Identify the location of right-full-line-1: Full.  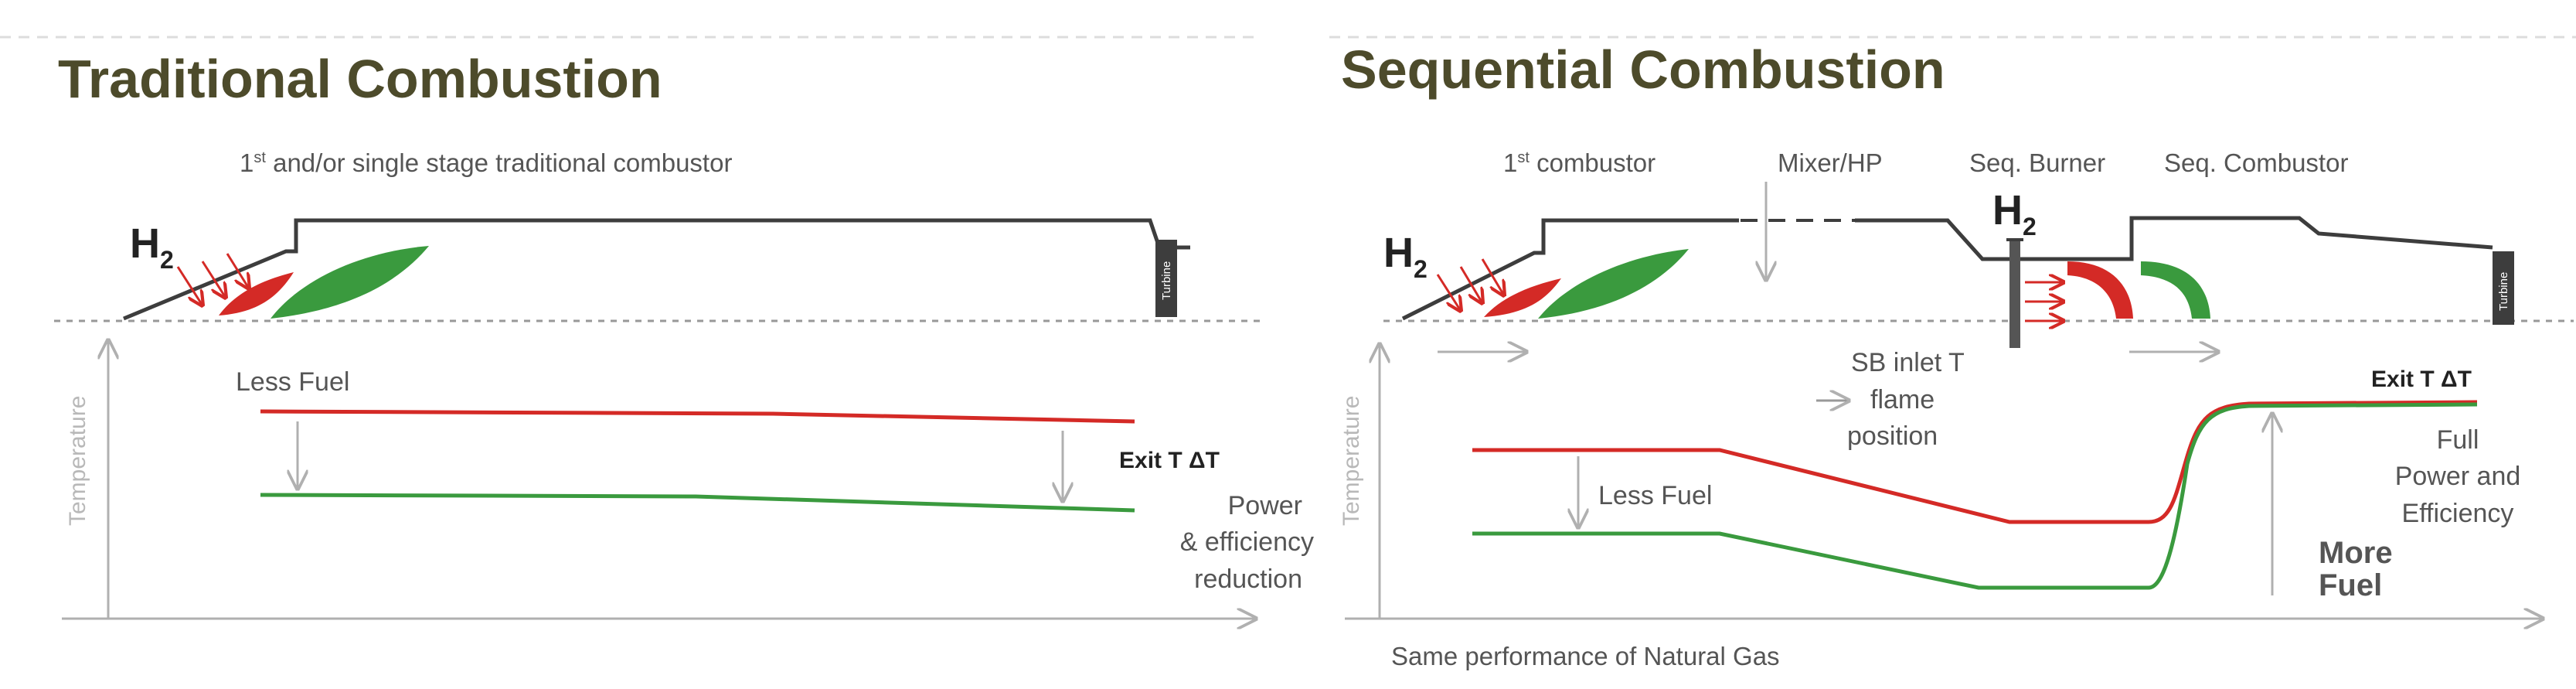
(2458, 440).